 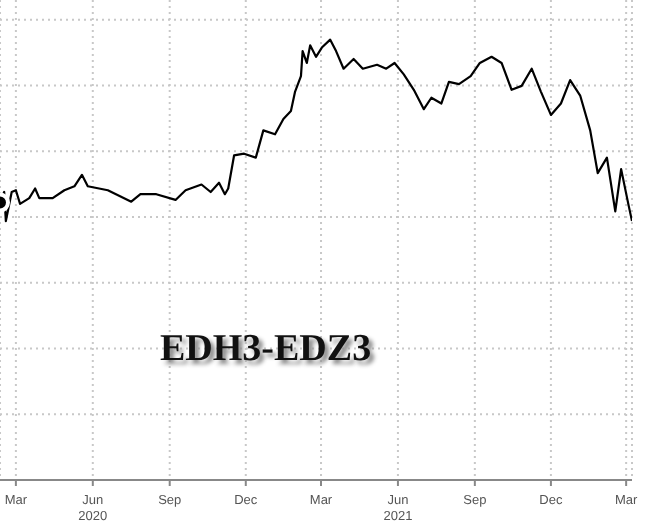 What do you see at coordinates (266, 350) in the screenshot?
I see `annotation: EDH3-EDZ3` at bounding box center [266, 350].